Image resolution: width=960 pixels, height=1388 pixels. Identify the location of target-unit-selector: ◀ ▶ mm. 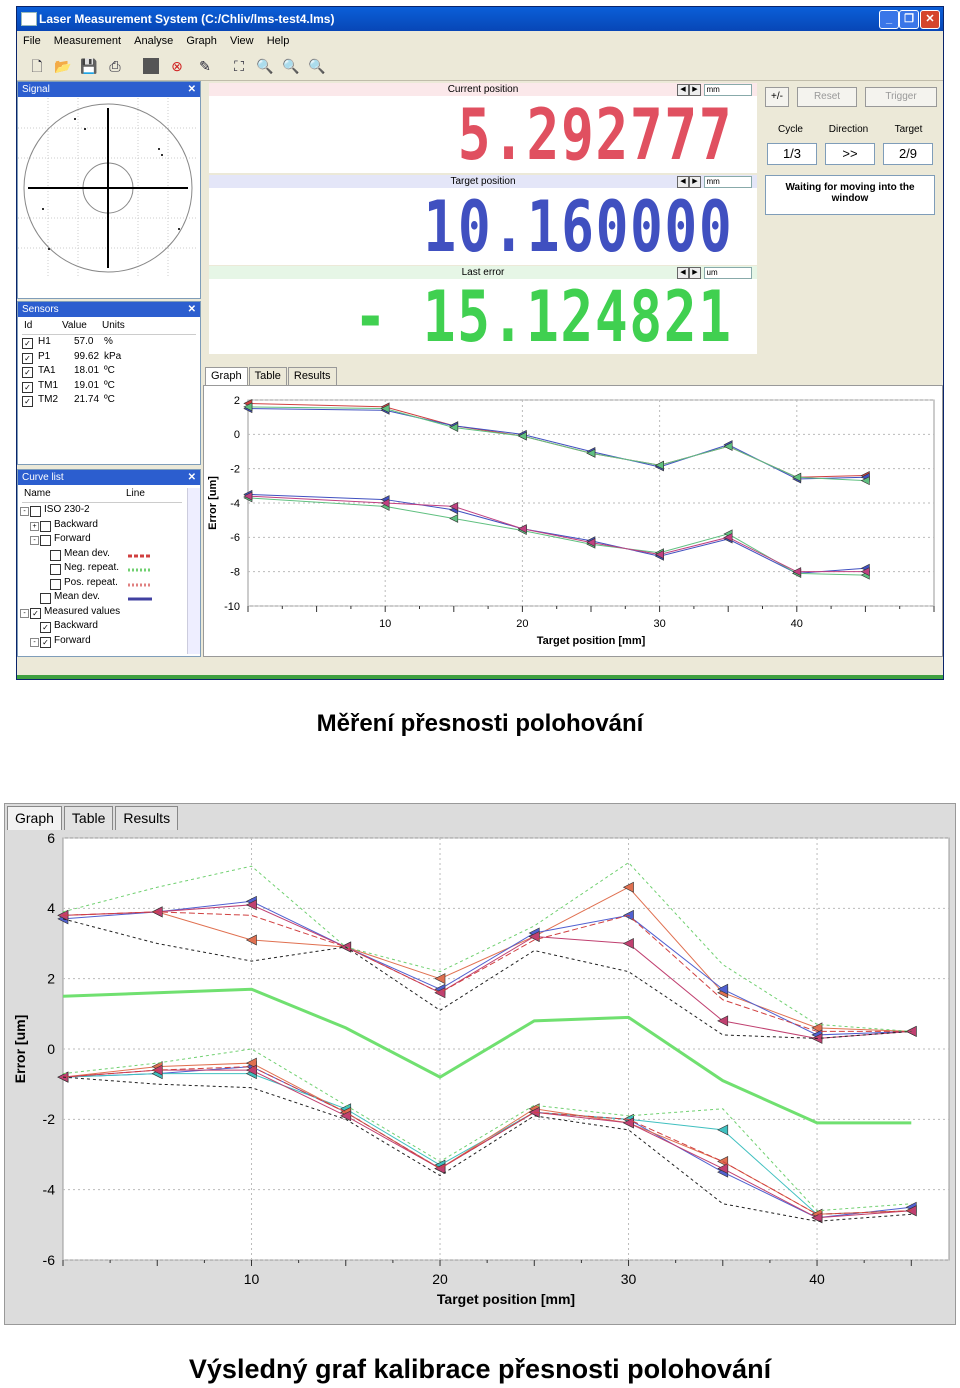
(715, 182).